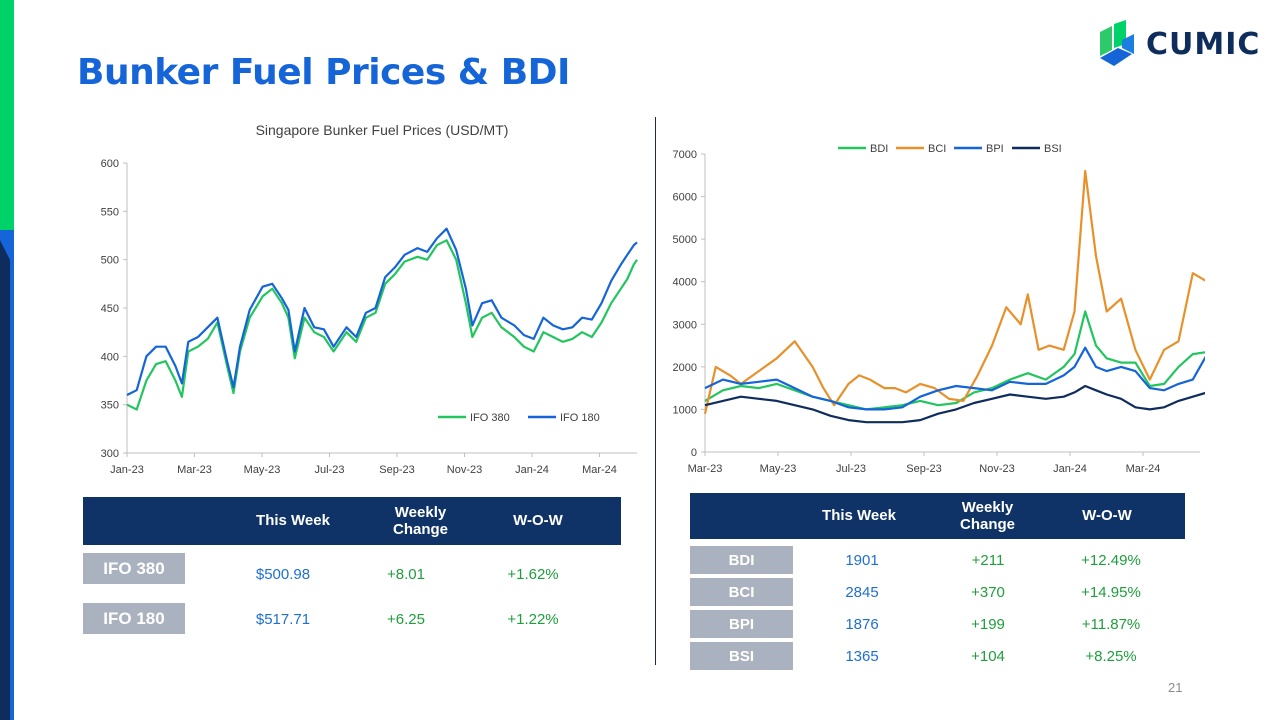 The width and height of the screenshot is (1280, 720). What do you see at coordinates (937, 149) in the screenshot?
I see `legend-label: BCI` at bounding box center [937, 149].